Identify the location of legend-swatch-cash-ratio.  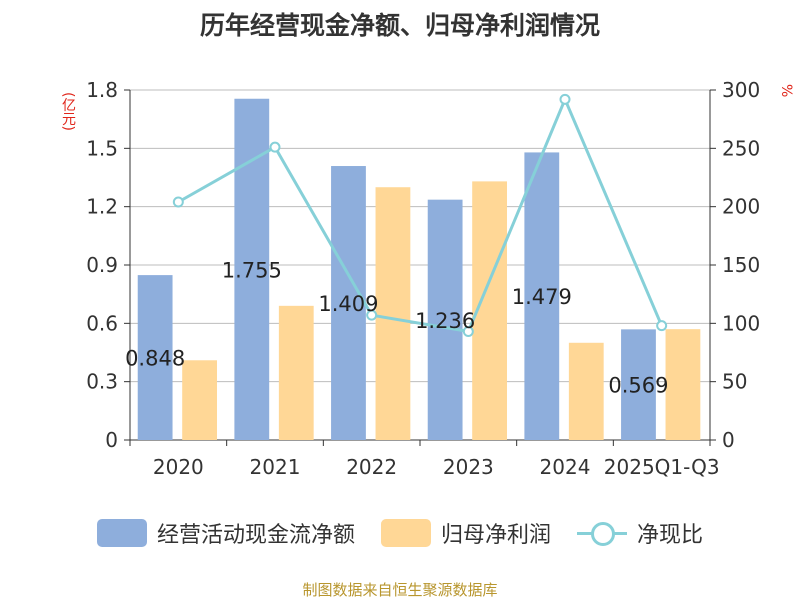
(602, 533).